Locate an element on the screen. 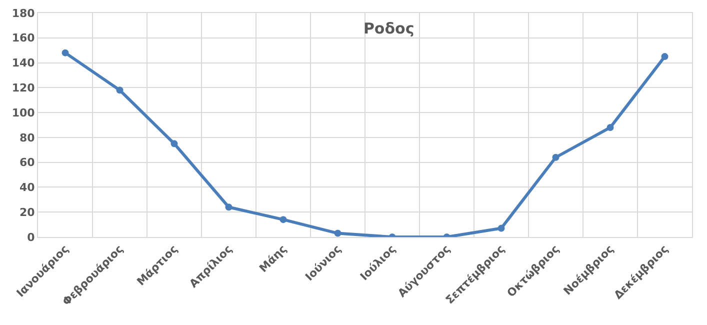 The width and height of the screenshot is (707, 325). y-tick-label: 80 is located at coordinates (27, 137).